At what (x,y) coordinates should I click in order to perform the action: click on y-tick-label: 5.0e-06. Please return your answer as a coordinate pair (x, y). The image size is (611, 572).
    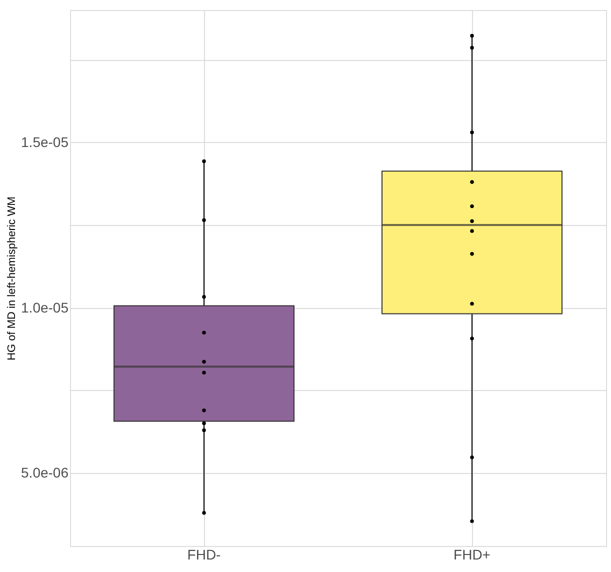
    Looking at the image, I should click on (45, 472).